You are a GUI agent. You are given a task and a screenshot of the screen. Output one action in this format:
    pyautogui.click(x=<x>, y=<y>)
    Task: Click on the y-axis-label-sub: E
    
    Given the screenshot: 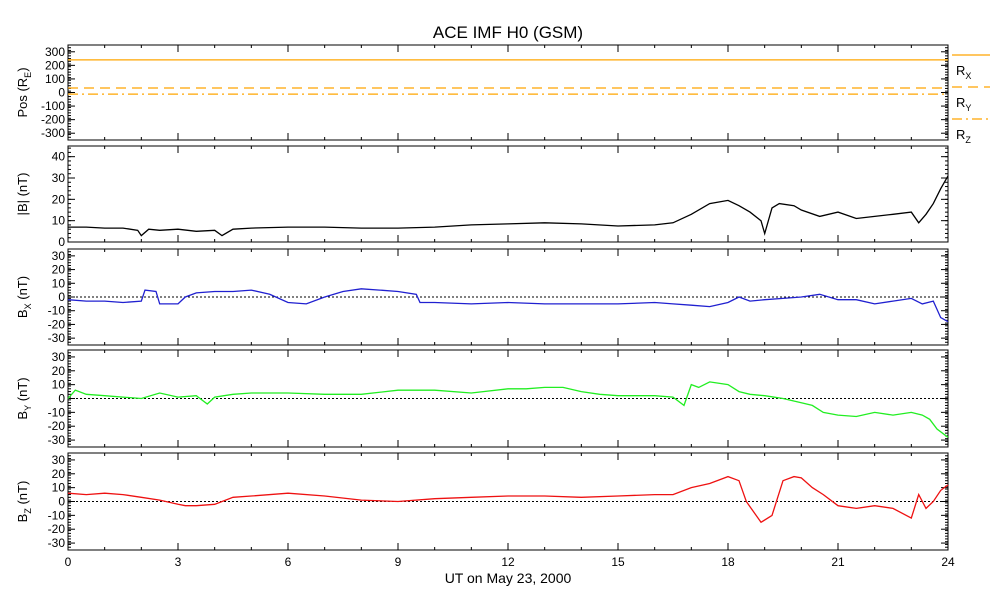 What is the action you would take?
    pyautogui.click(x=28, y=75)
    